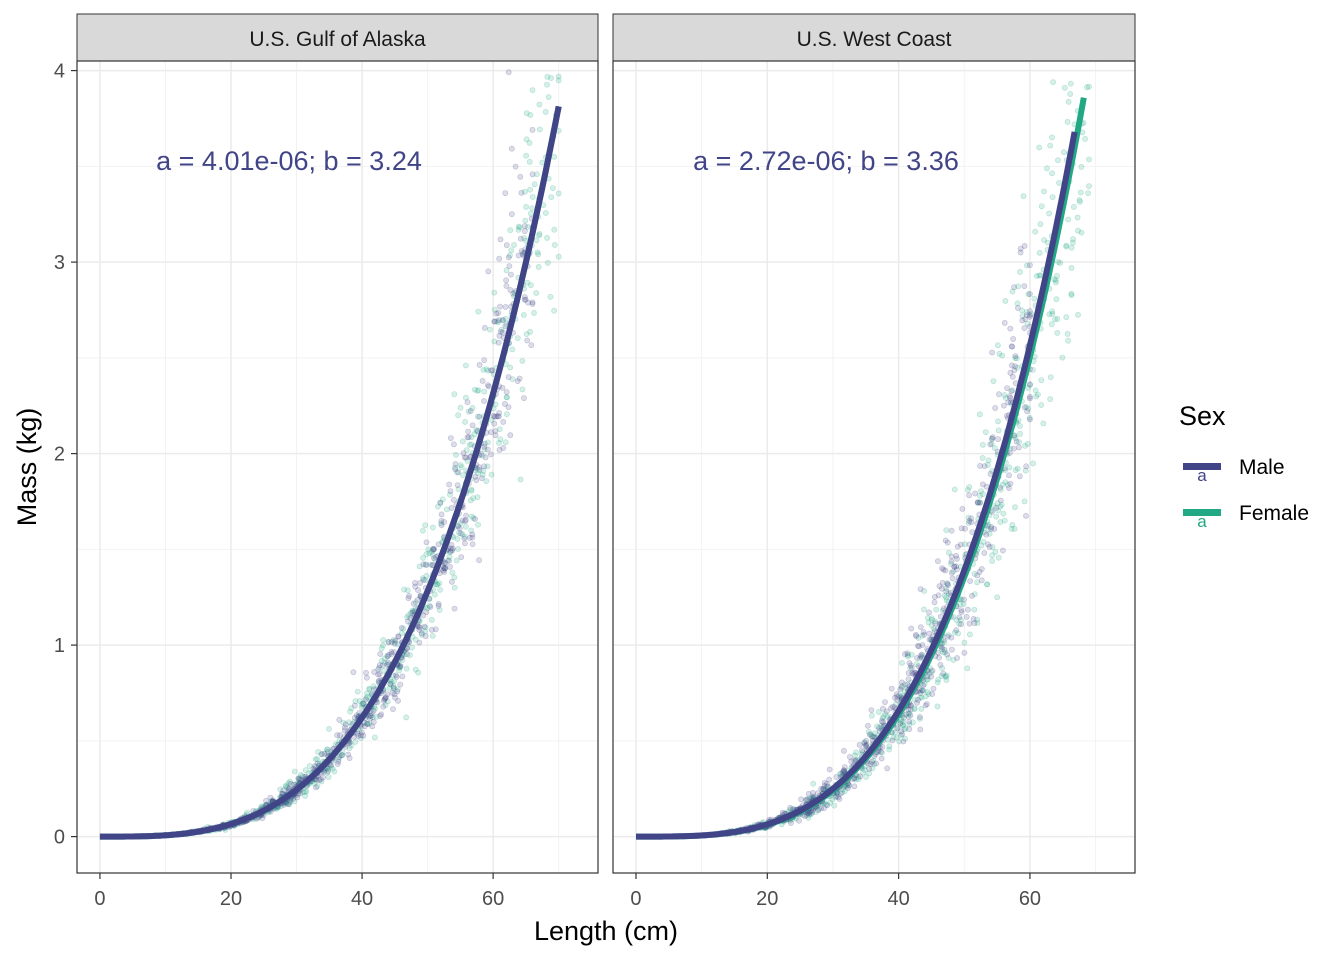 Image resolution: width=1344 pixels, height=960 pixels. What do you see at coordinates (59, 455) in the screenshot?
I see `y-tick-label: 2` at bounding box center [59, 455].